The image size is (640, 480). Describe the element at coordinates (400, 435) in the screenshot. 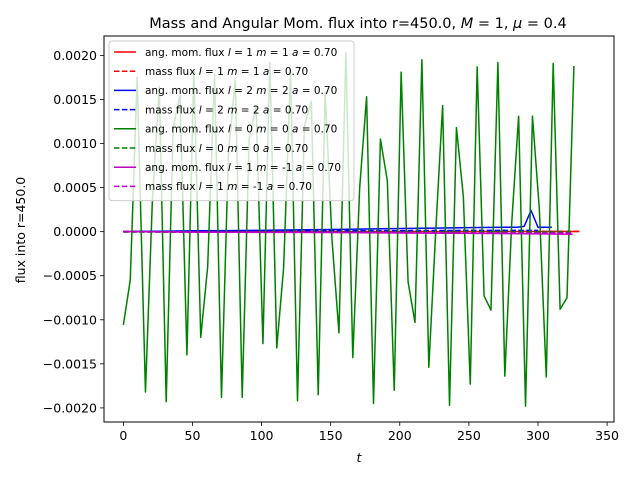

I see `x-tick-label: 200` at that location.